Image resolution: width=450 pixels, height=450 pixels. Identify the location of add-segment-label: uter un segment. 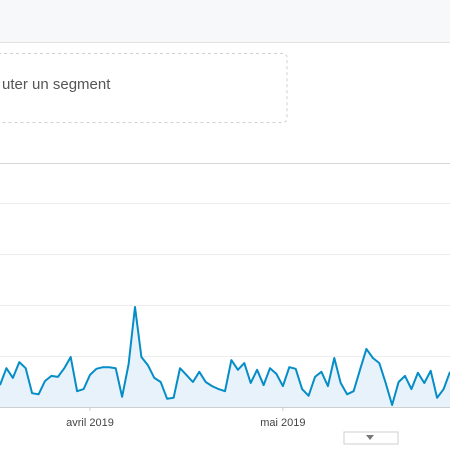
(56, 84).